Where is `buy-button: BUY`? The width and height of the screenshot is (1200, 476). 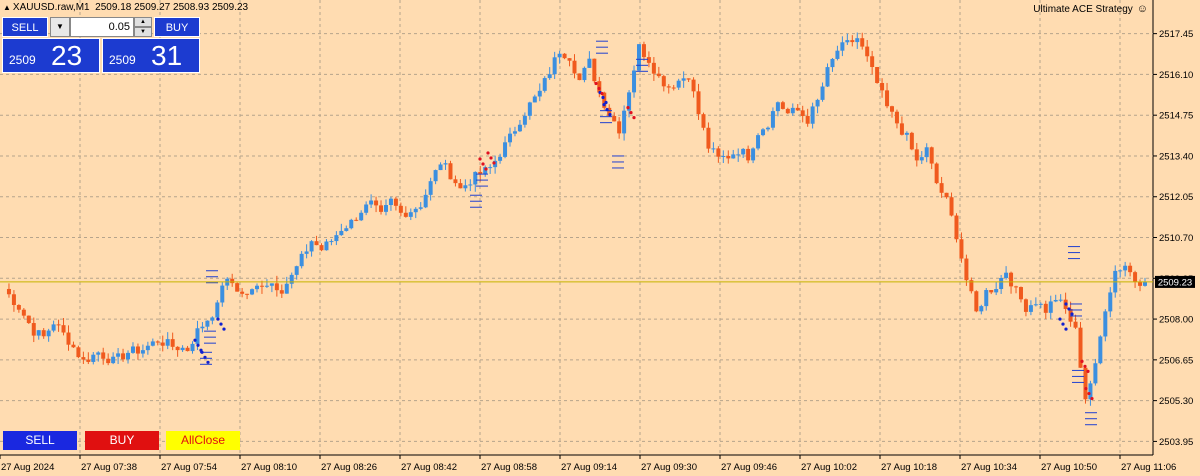
buy-button: BUY is located at coordinates (177, 27).